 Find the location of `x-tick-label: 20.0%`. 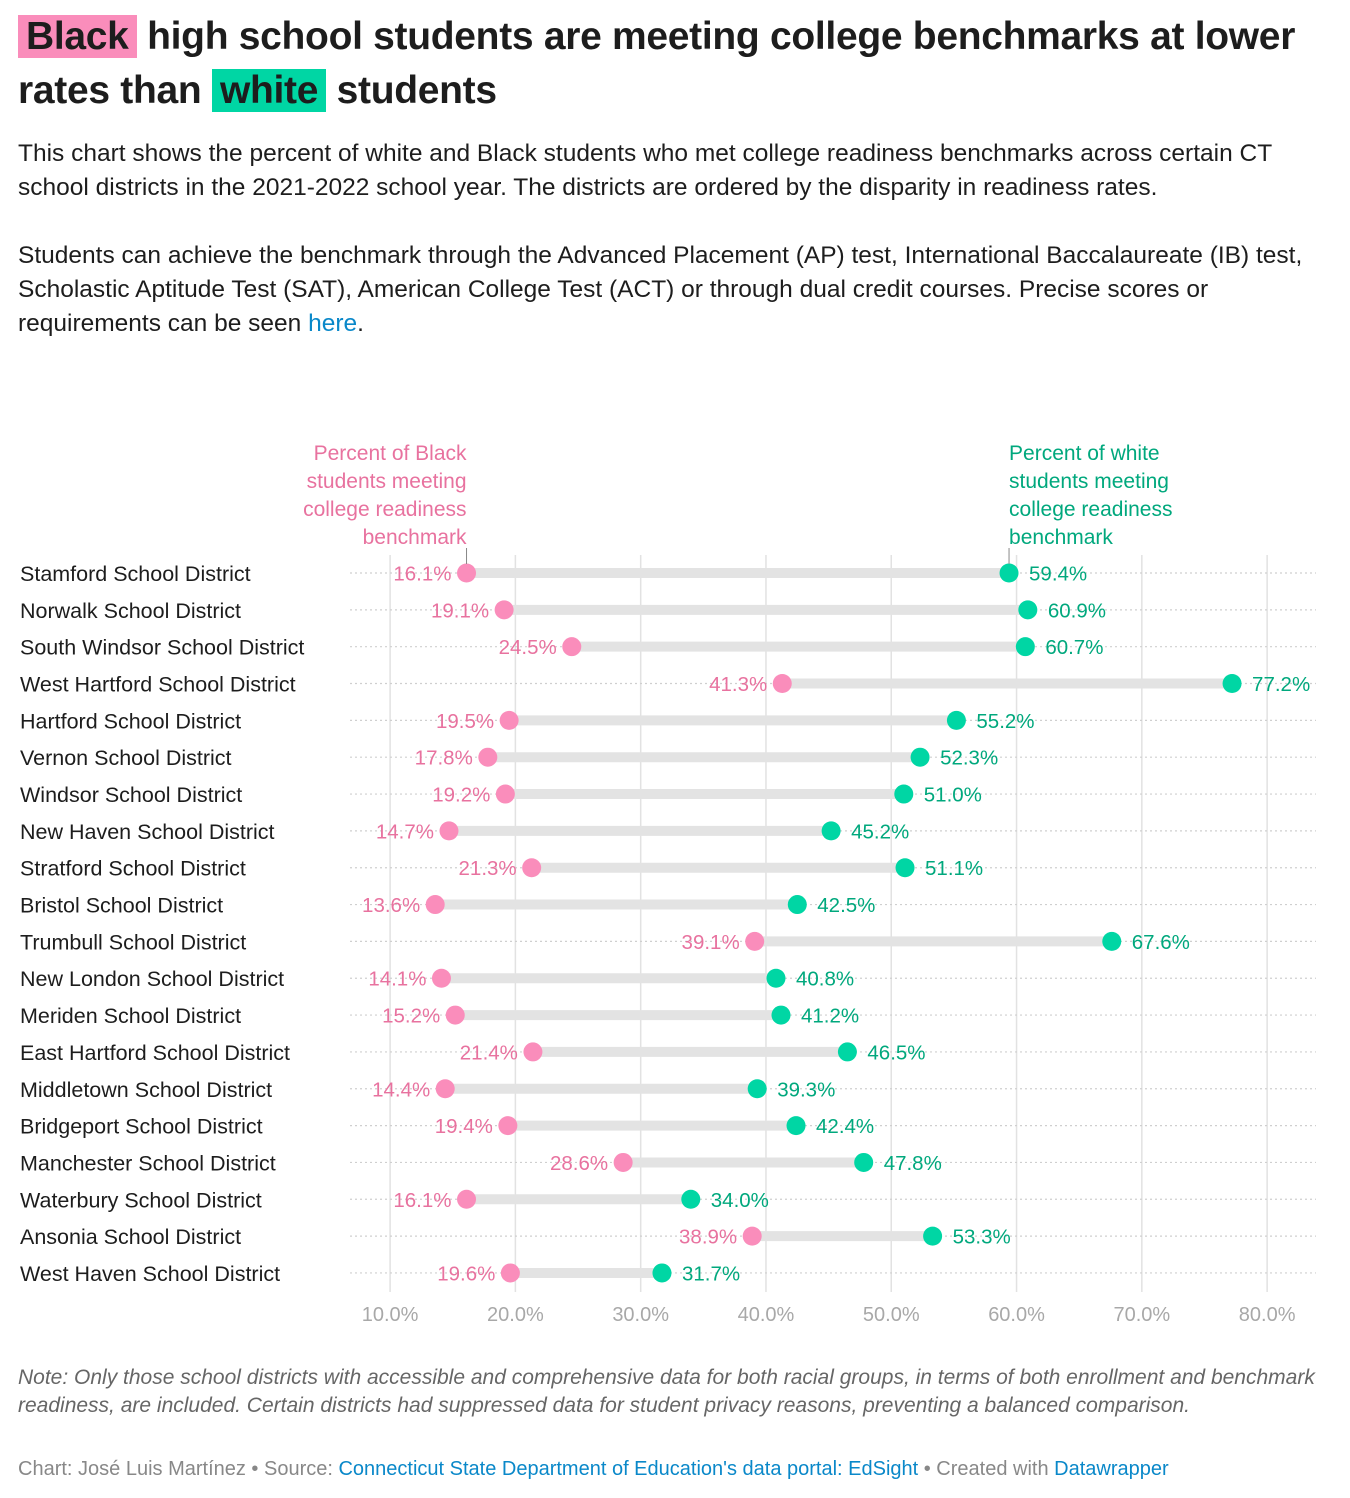

x-tick-label: 20.0% is located at coordinates (515, 1315).